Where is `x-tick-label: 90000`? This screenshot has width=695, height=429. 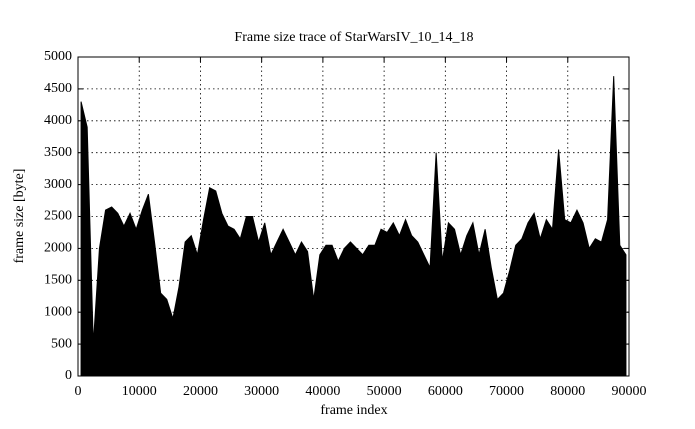 x-tick-label: 90000 is located at coordinates (629, 391).